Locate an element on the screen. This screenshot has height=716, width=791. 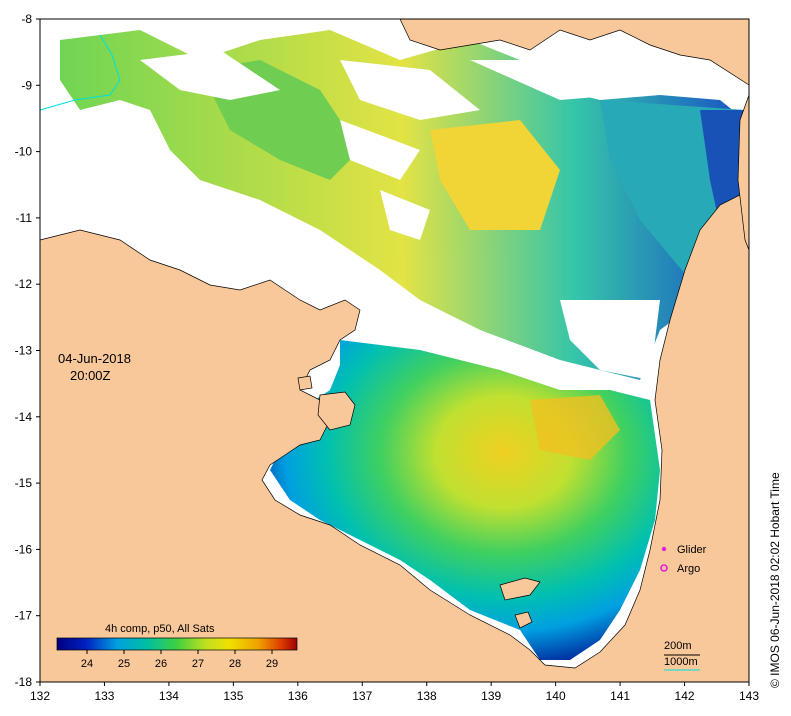
x-tick-label: 132 is located at coordinates (40, 696).